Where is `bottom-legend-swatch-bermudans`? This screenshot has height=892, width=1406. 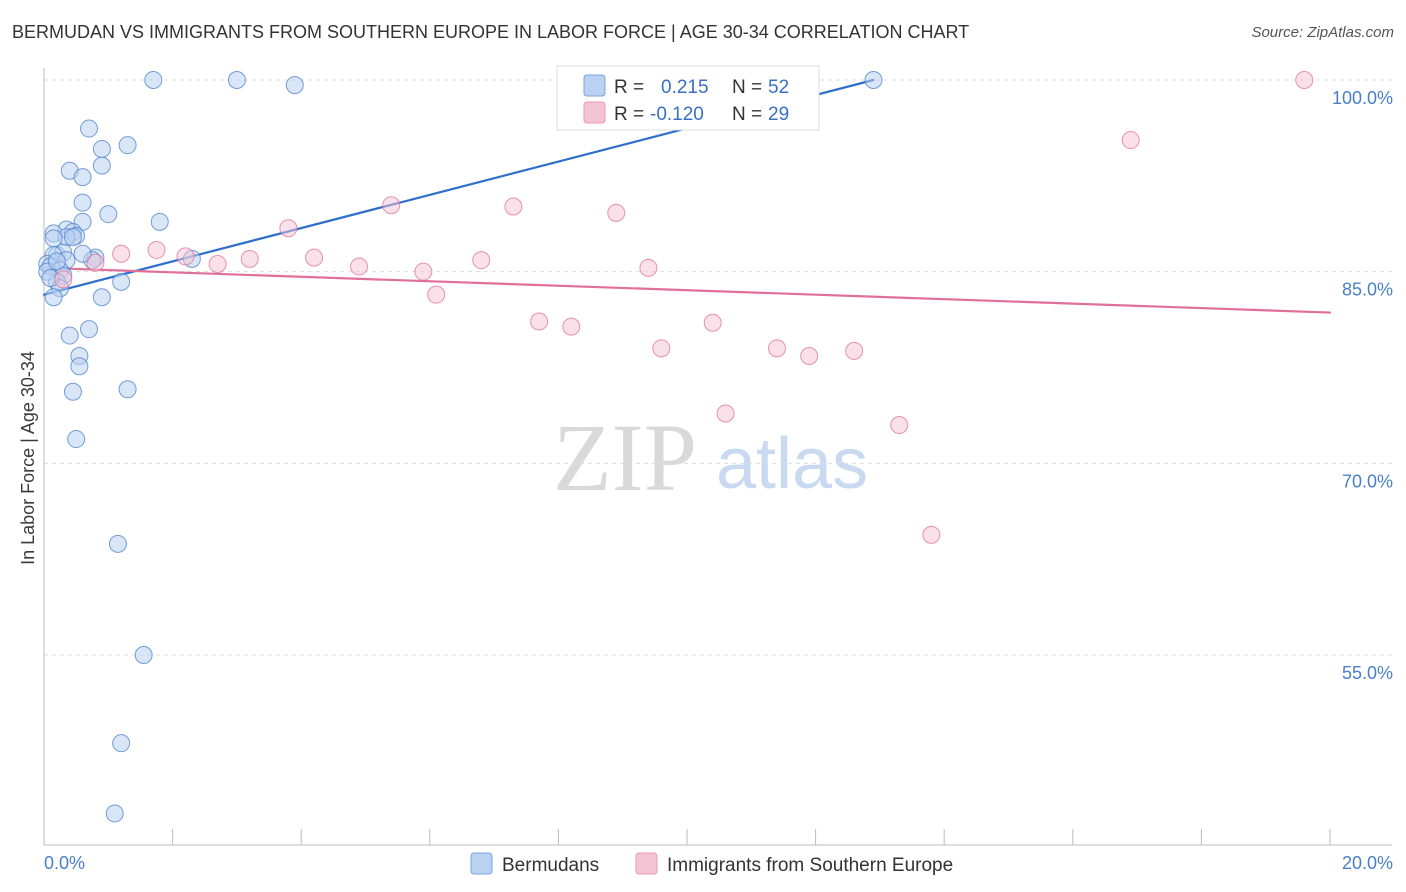 bottom-legend-swatch-bermudans is located at coordinates (481, 863).